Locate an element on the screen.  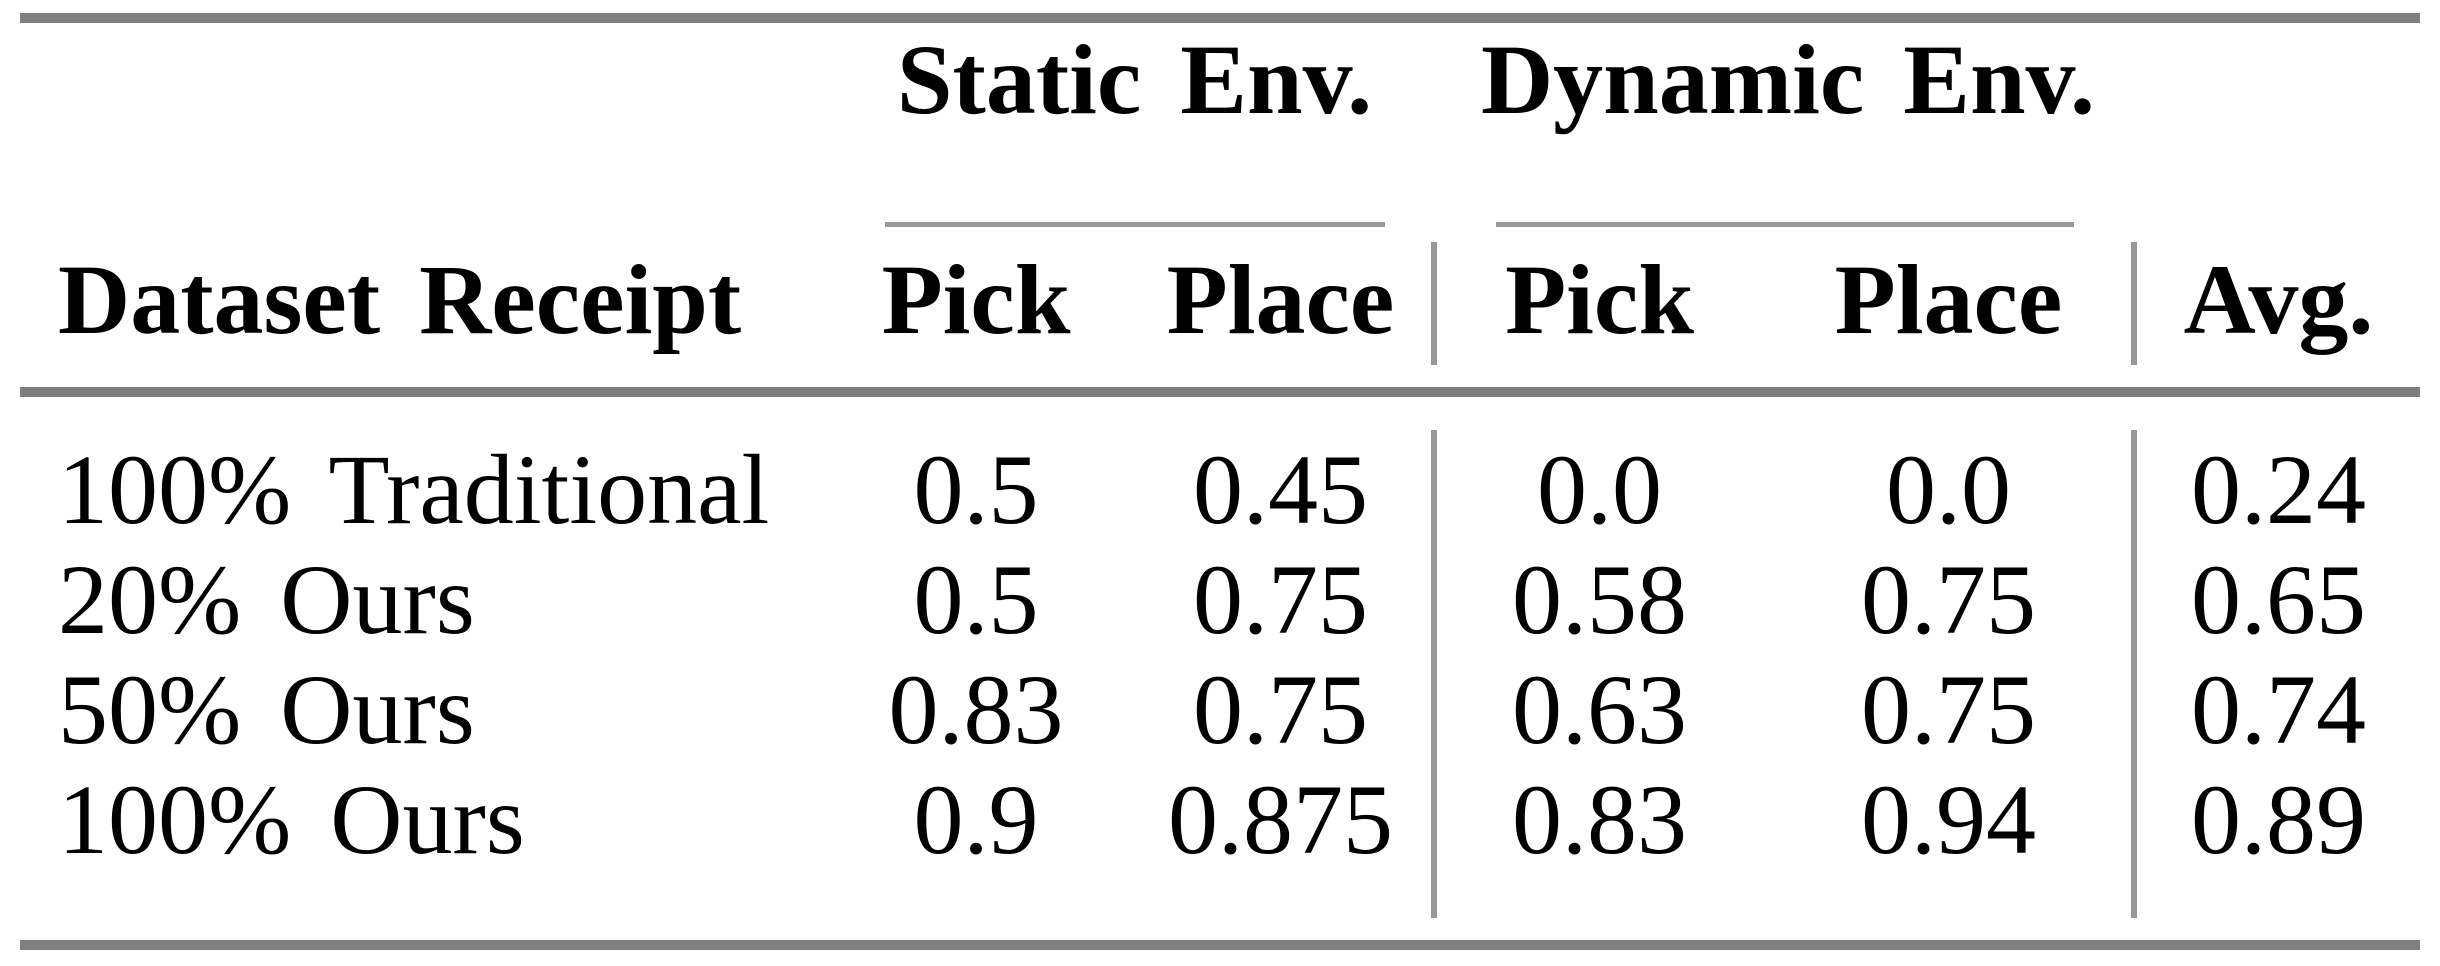
bottom-rule is located at coordinates (1220, 945).